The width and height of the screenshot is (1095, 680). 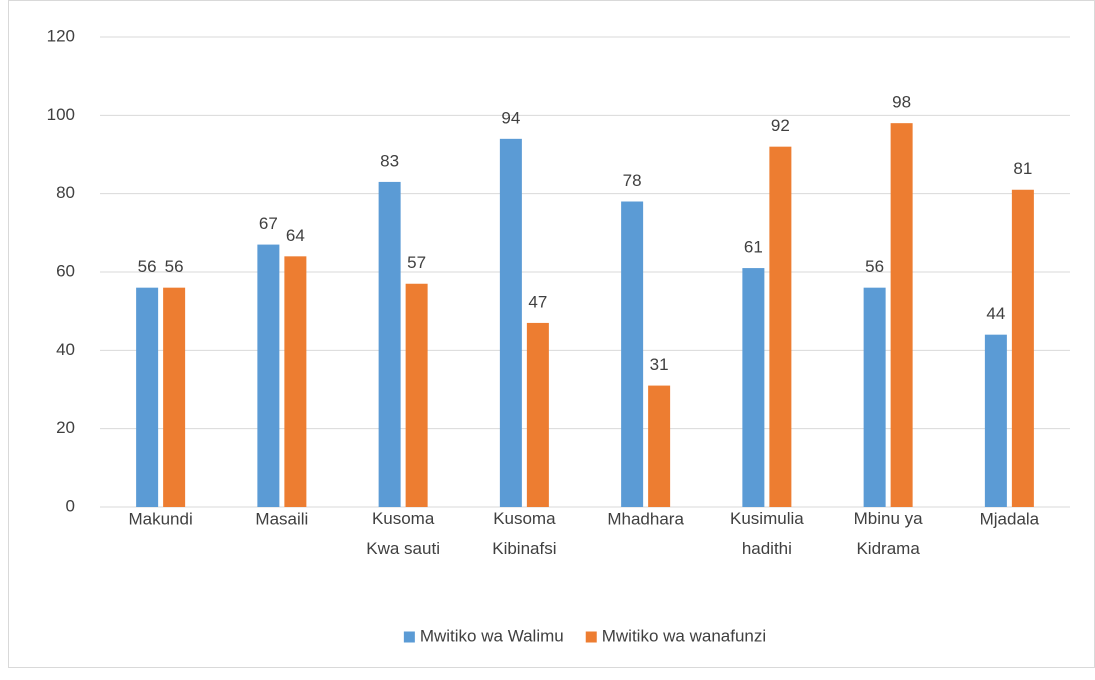 What do you see at coordinates (901, 102) in the screenshot?
I see `value-label: 98` at bounding box center [901, 102].